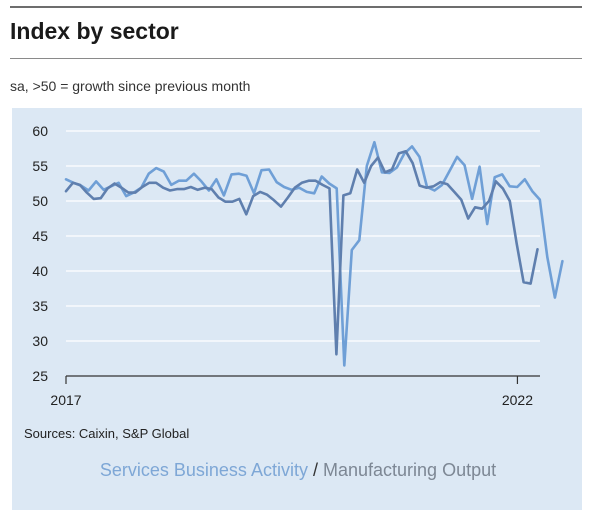 The image size is (596, 524). I want to click on y-tick-label: 55, so click(40, 166).